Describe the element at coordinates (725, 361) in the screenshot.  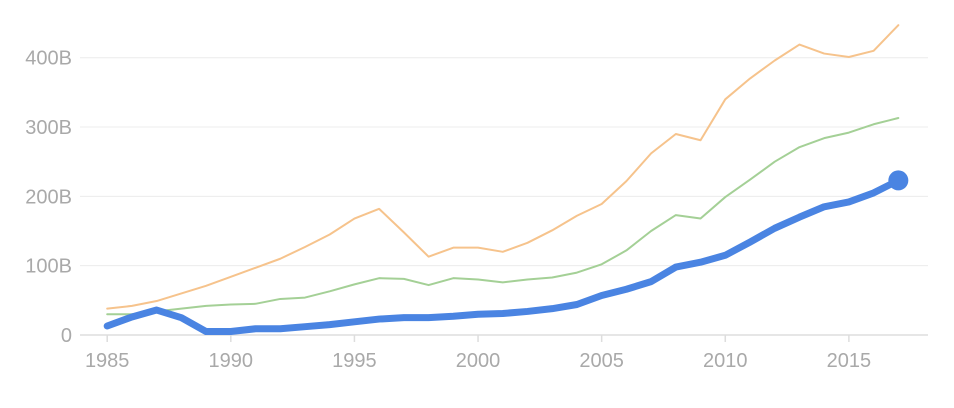
I see `x-tick-label: 2010` at that location.